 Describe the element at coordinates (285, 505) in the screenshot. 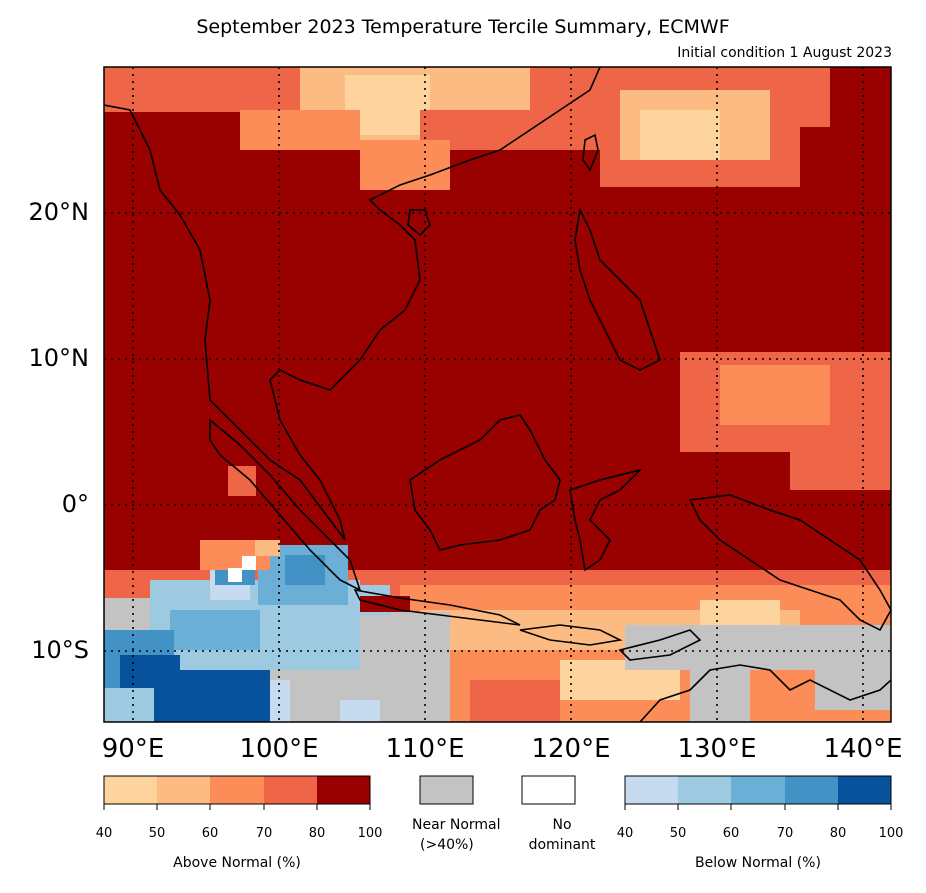

I see `coastline-sumatra` at that location.